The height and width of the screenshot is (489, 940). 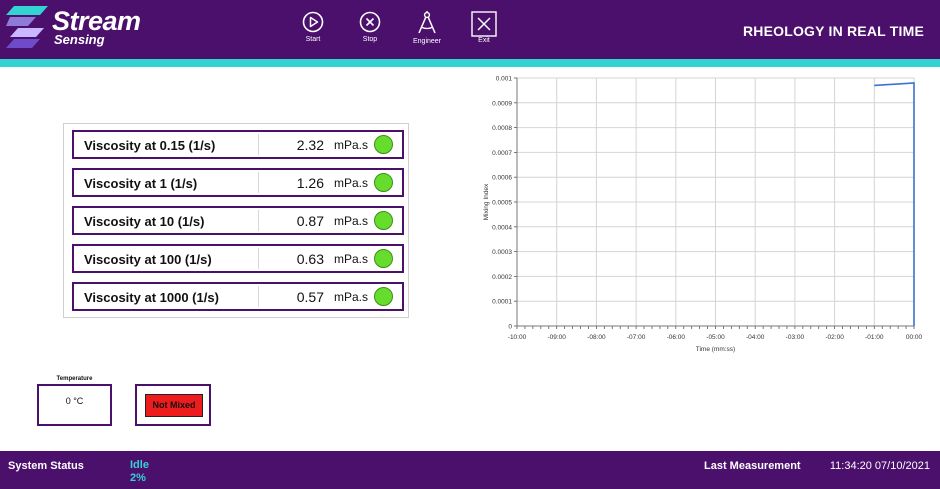 What do you see at coordinates (96, 21) in the screenshot?
I see `logo-title: Stream` at bounding box center [96, 21].